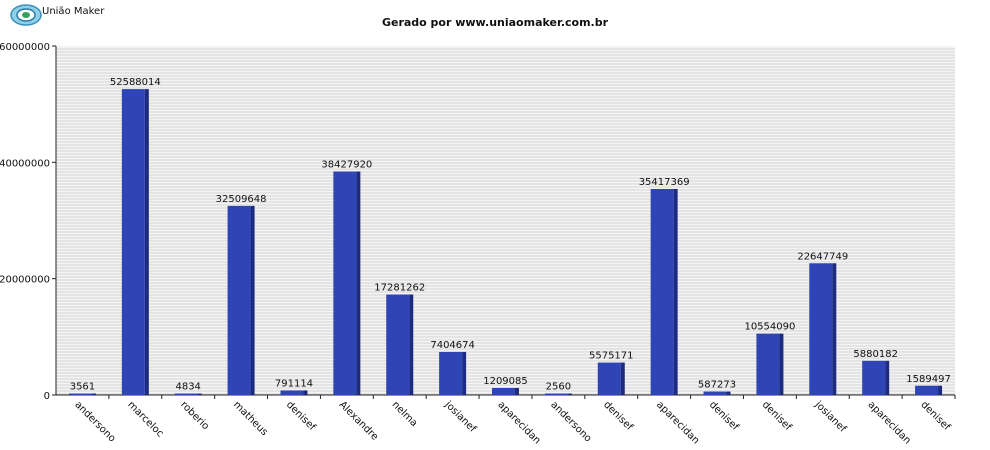 This screenshot has width=990, height=450. Describe the element at coordinates (47, 396) in the screenshot. I see `y-tick-label: 0` at that location.